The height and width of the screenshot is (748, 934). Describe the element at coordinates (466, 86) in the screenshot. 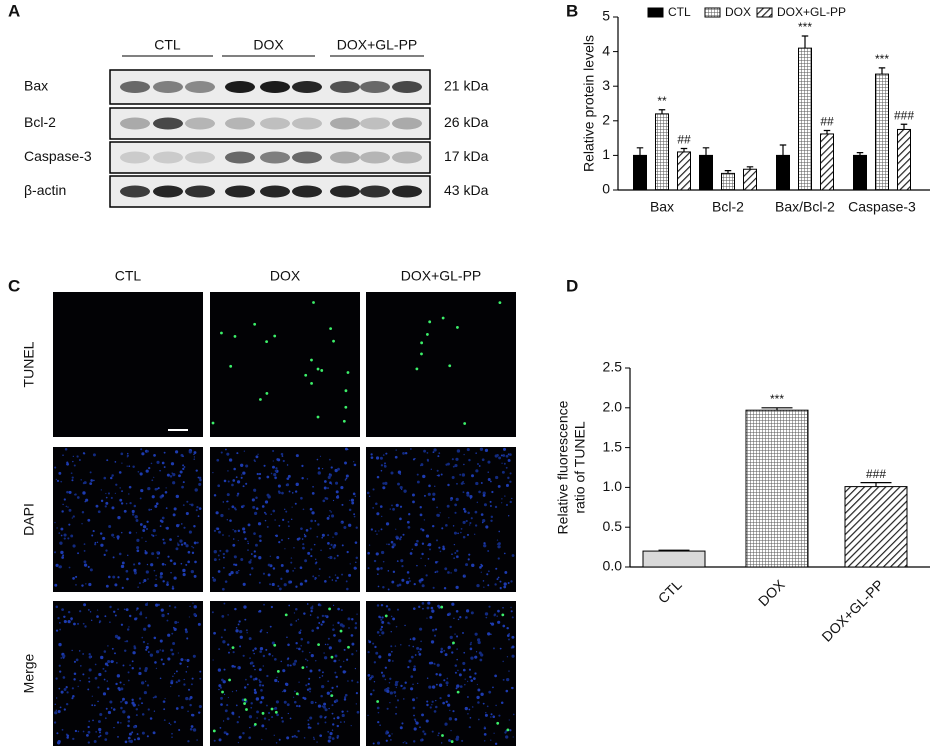

I see `blot-size-label: 21 kDa` at that location.